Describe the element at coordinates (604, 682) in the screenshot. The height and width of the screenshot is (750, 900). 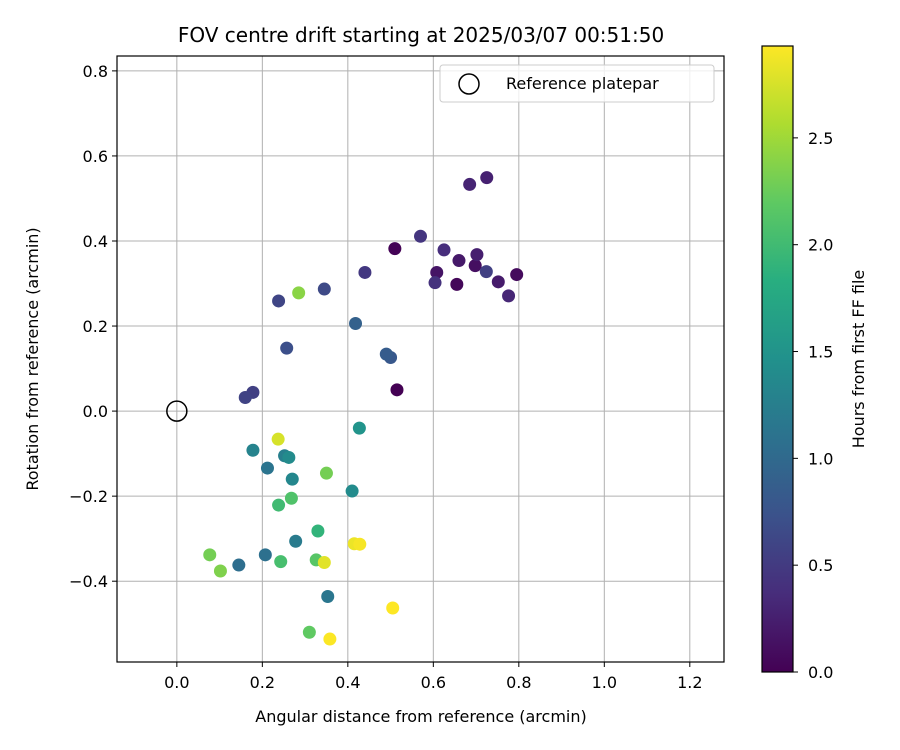
I see `x-tick-label: 1.0` at that location.